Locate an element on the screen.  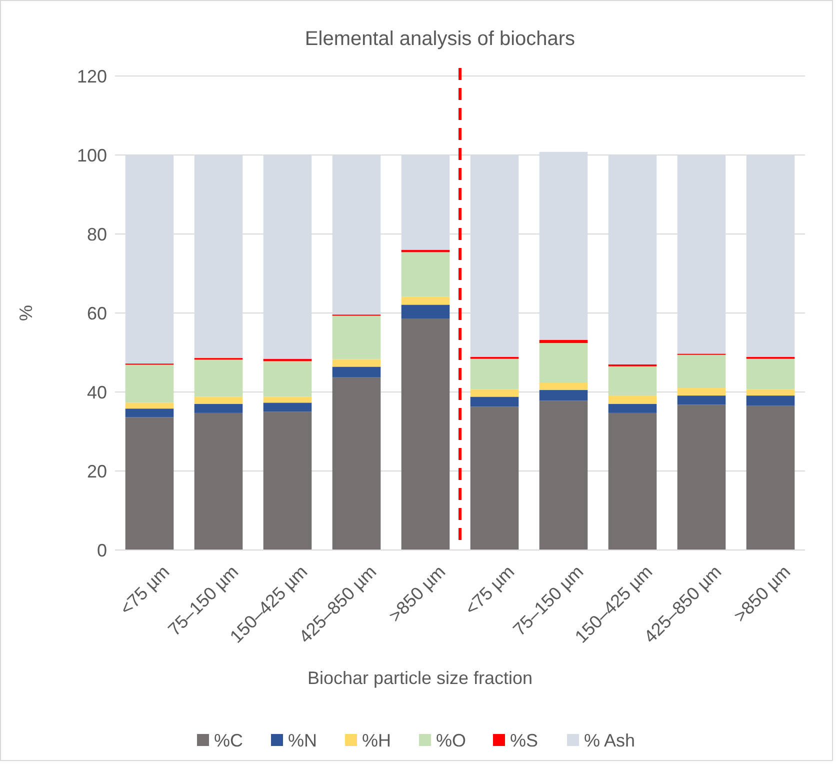
legend-label: %C is located at coordinates (229, 740).